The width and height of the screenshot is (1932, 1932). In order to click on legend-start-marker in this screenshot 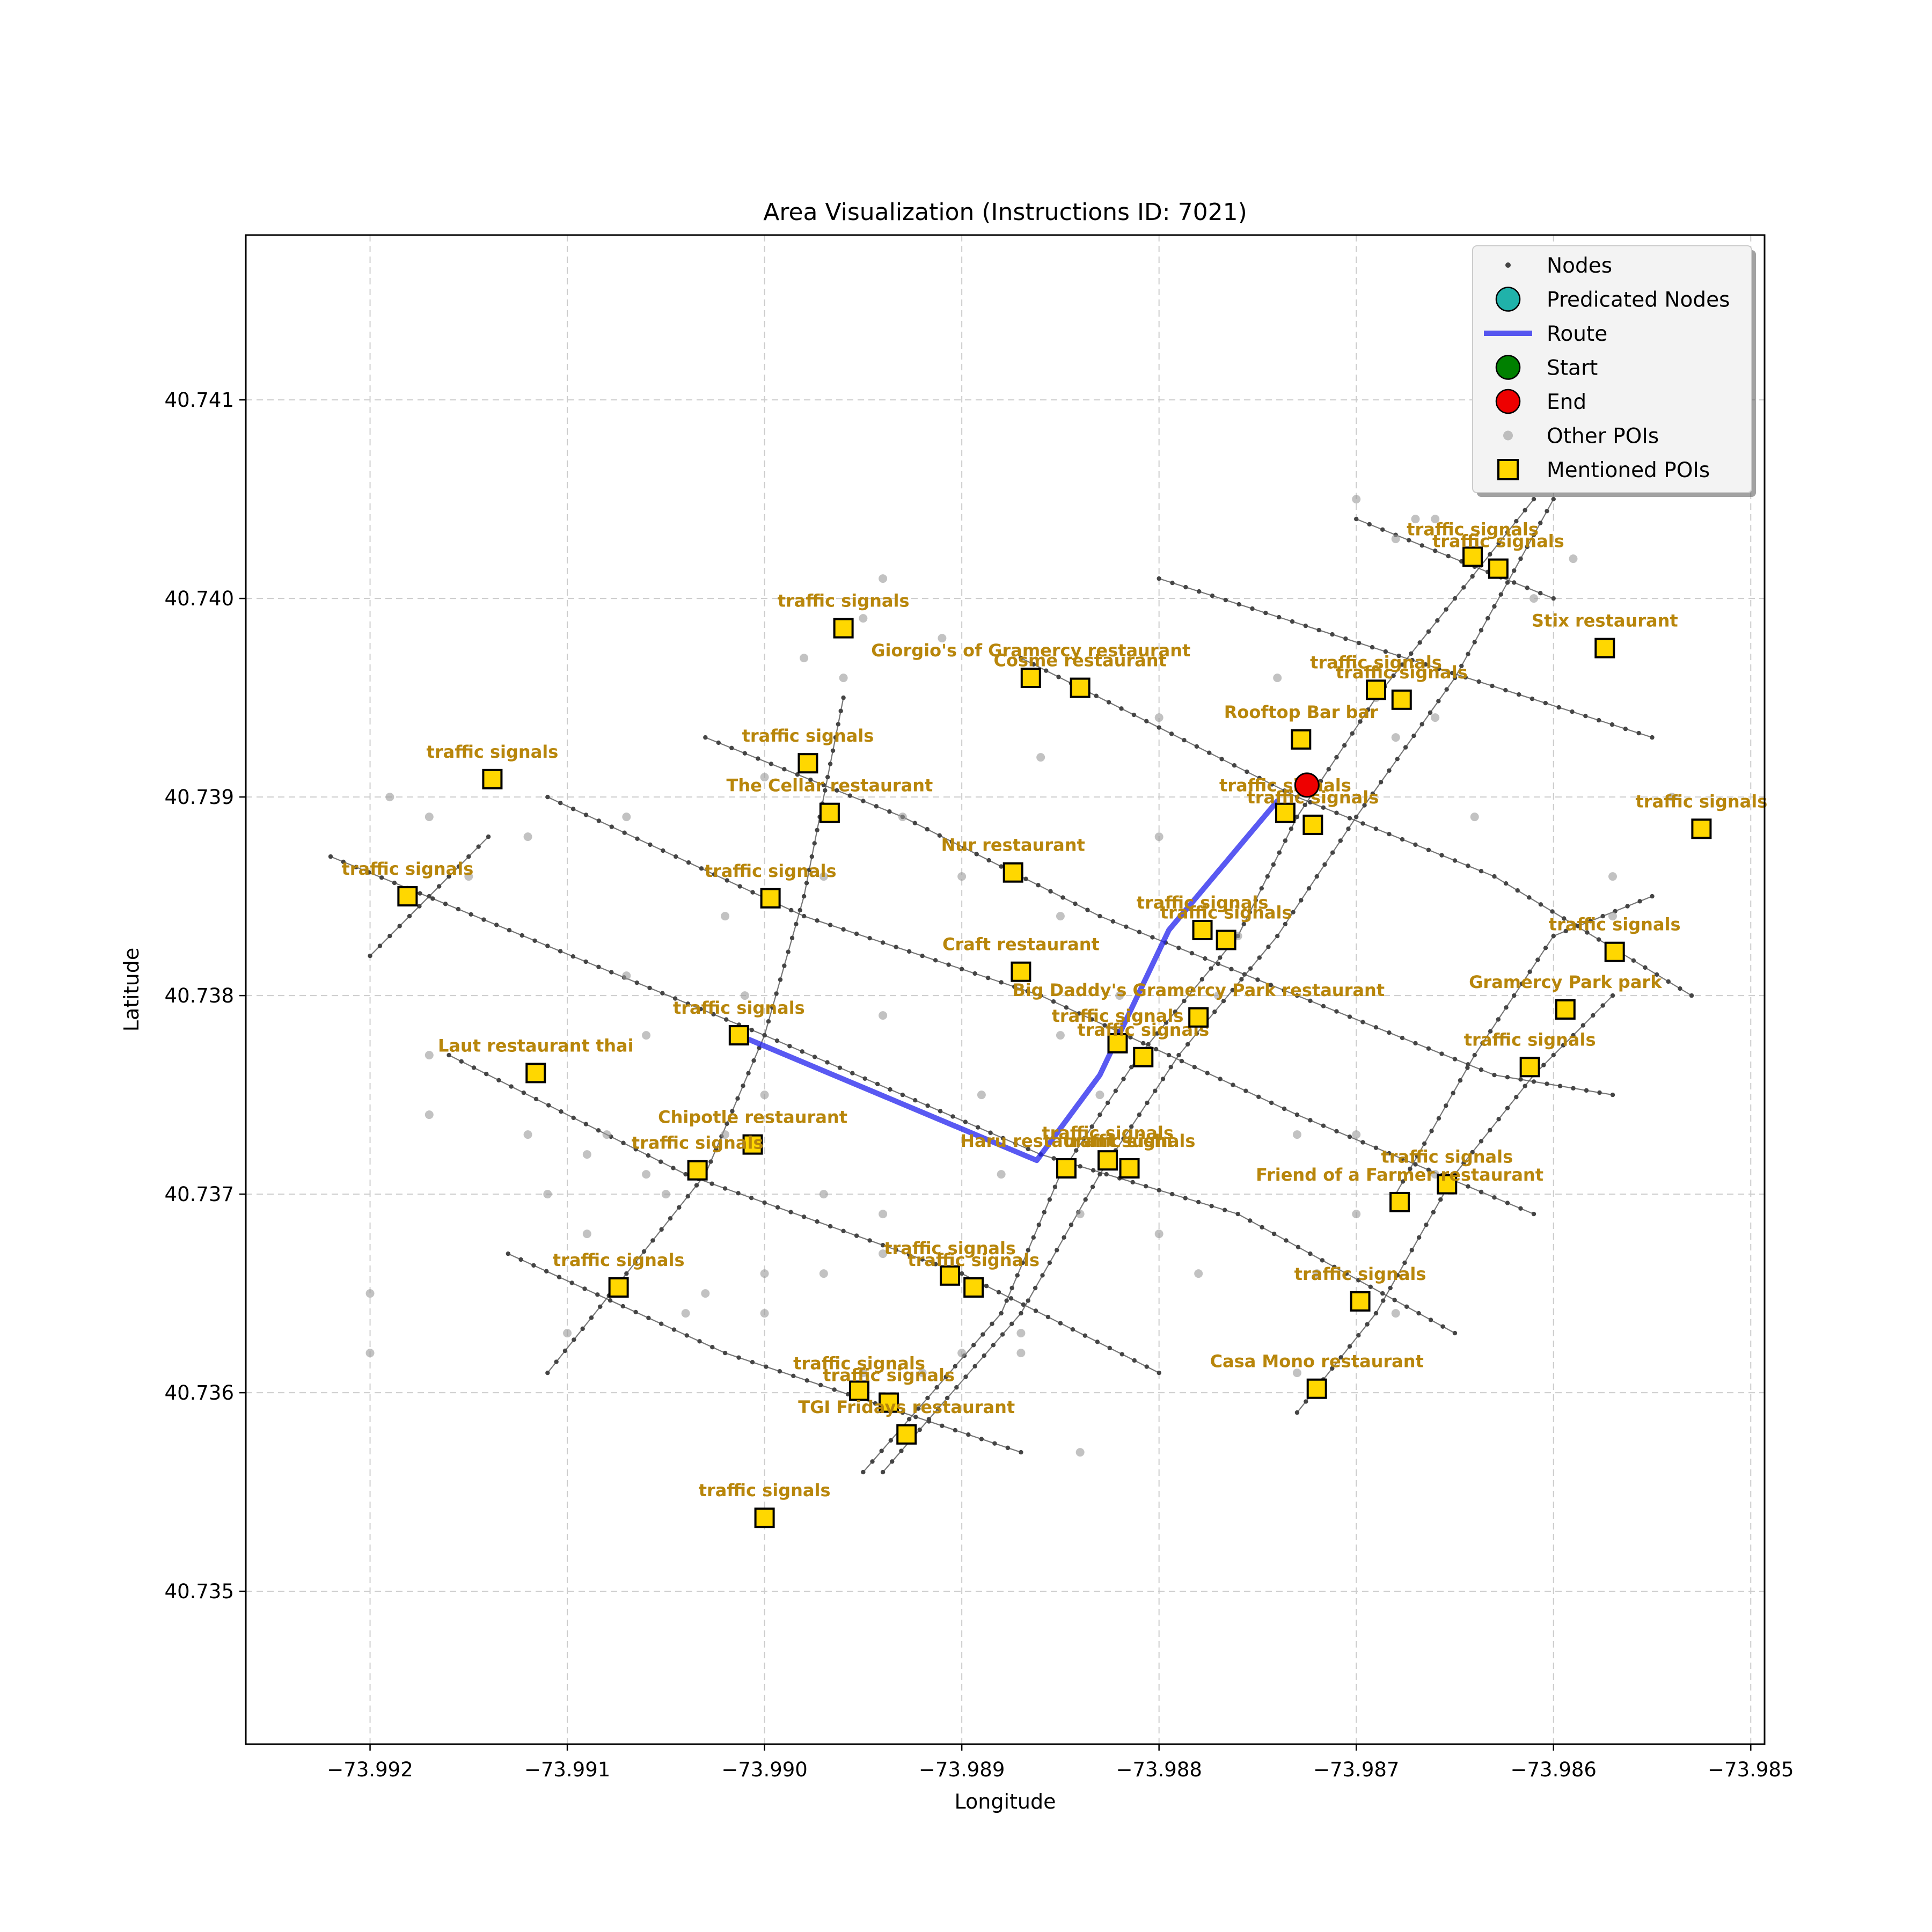, I will do `click(1508, 367)`.